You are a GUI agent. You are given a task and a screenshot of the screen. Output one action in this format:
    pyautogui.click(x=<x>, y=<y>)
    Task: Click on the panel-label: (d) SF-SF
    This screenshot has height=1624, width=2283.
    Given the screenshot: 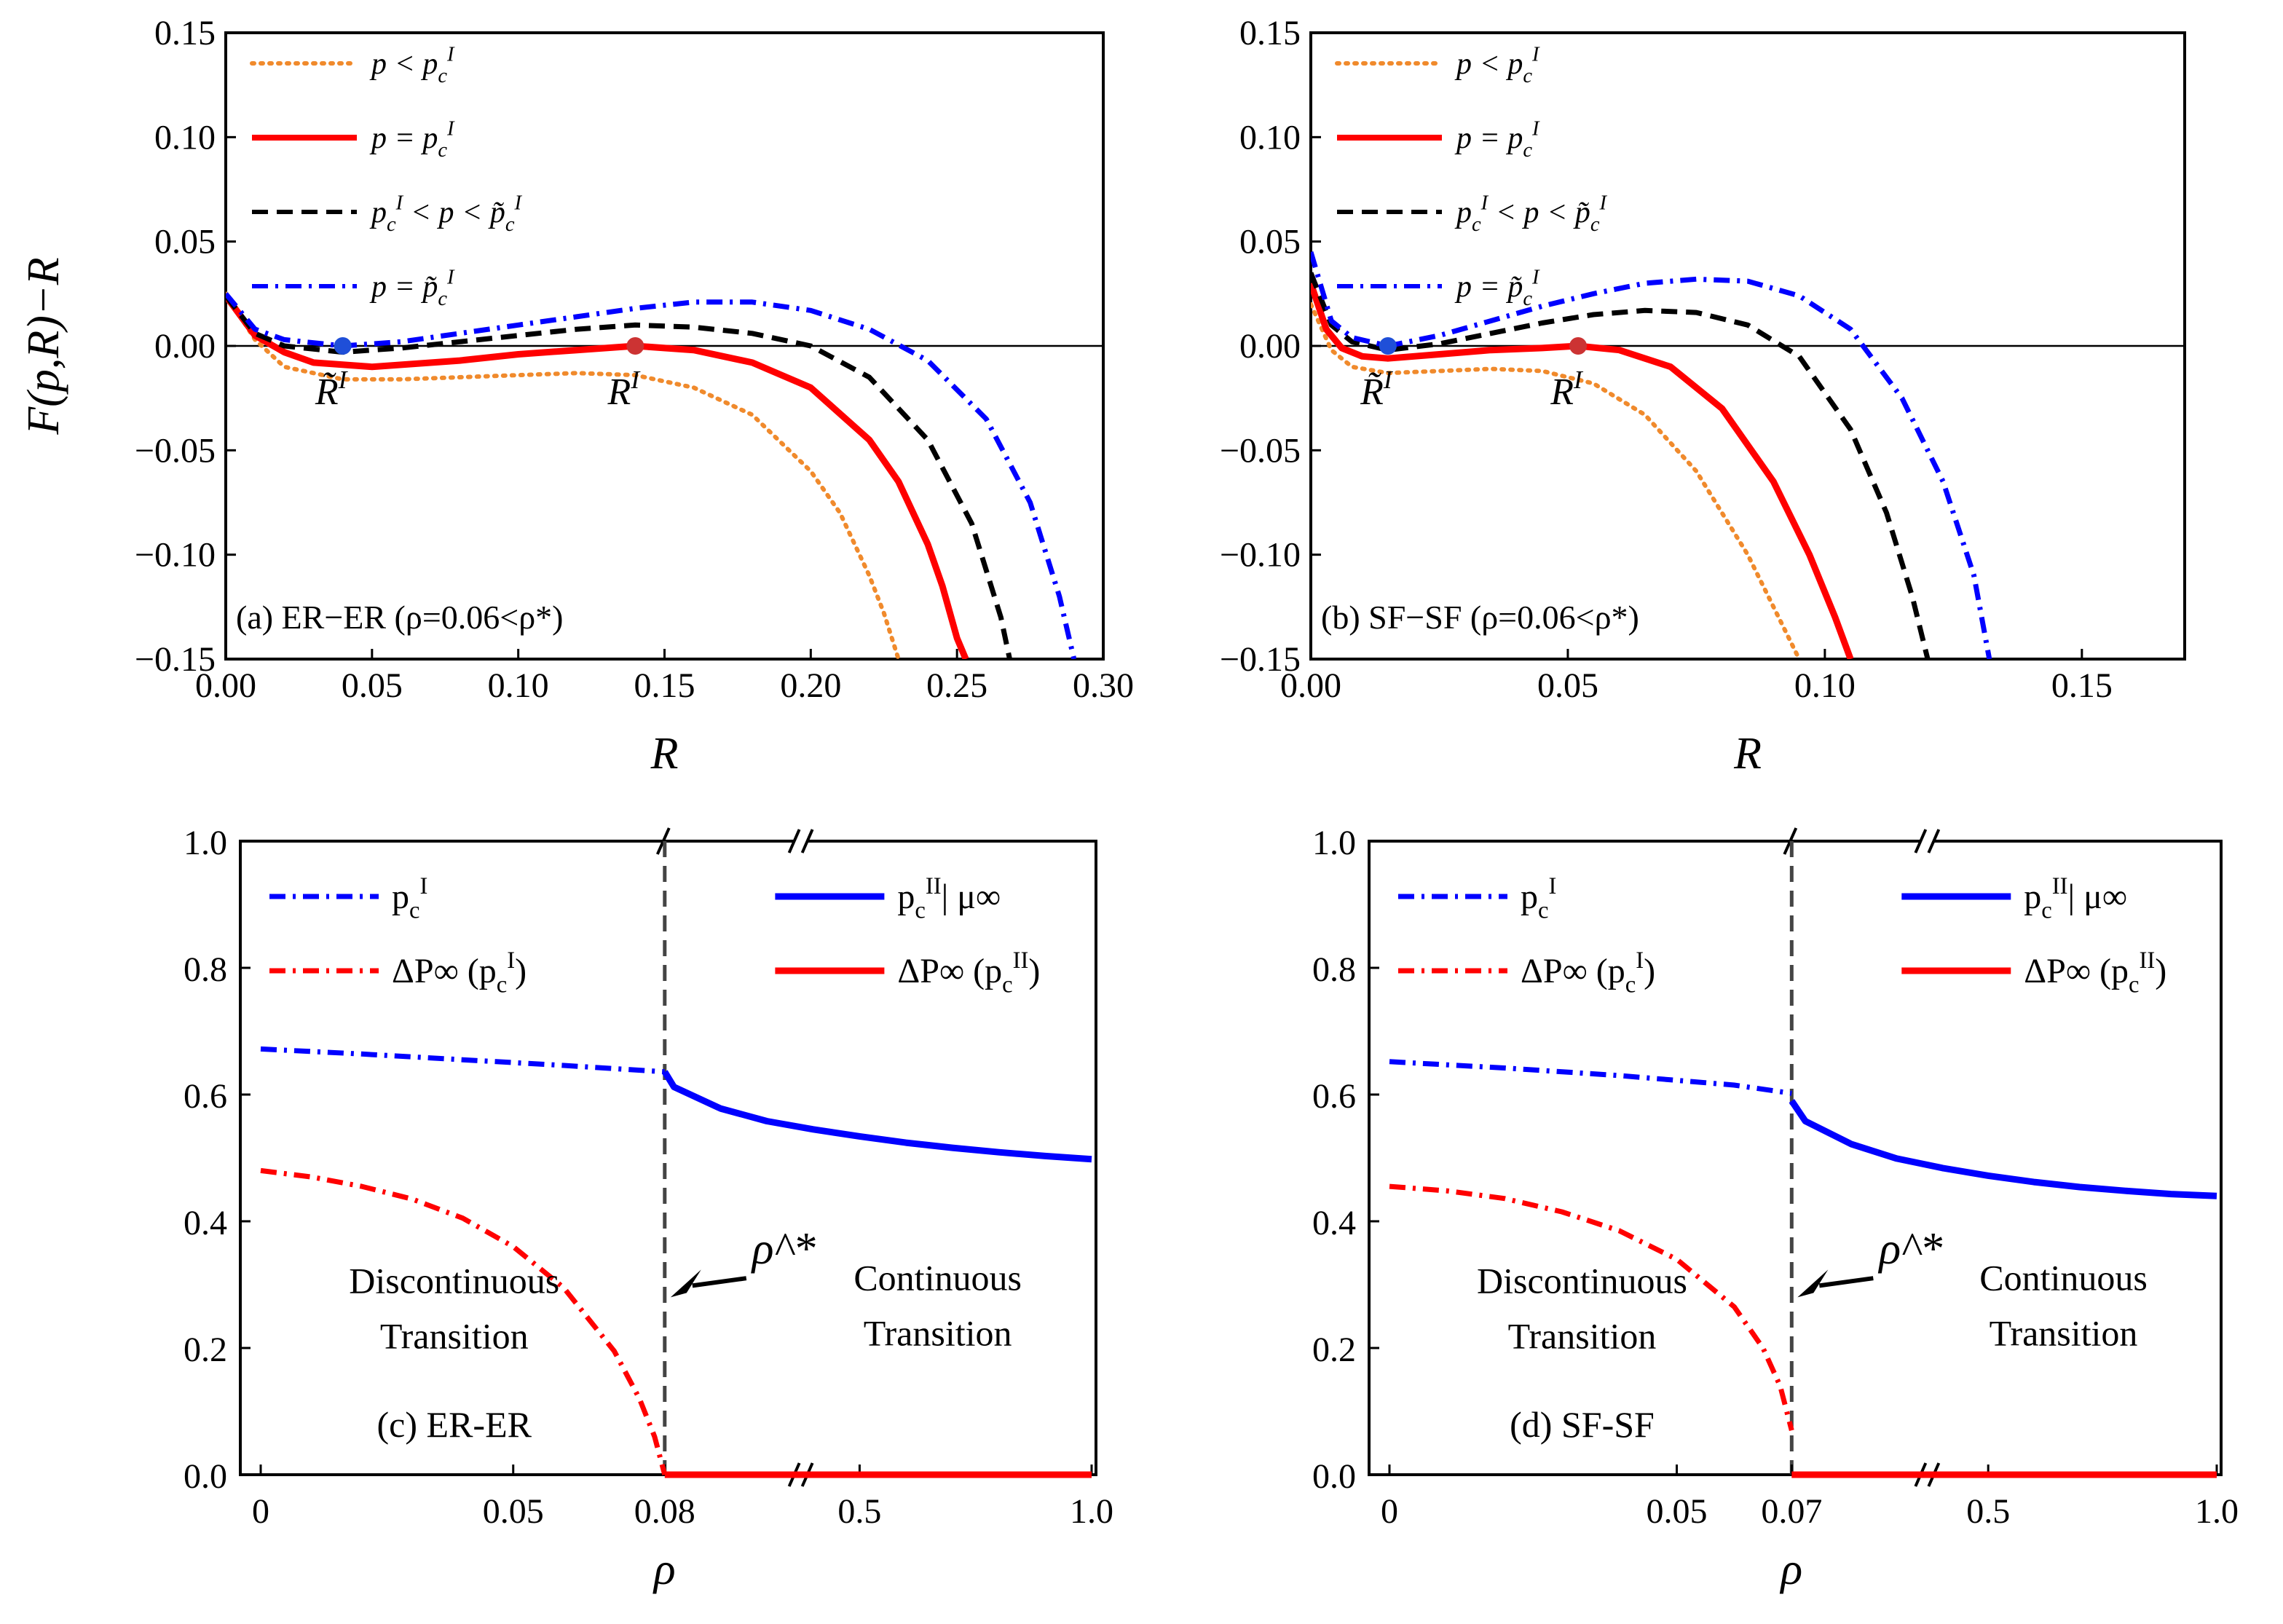 What is the action you would take?
    pyautogui.click(x=1582, y=1424)
    